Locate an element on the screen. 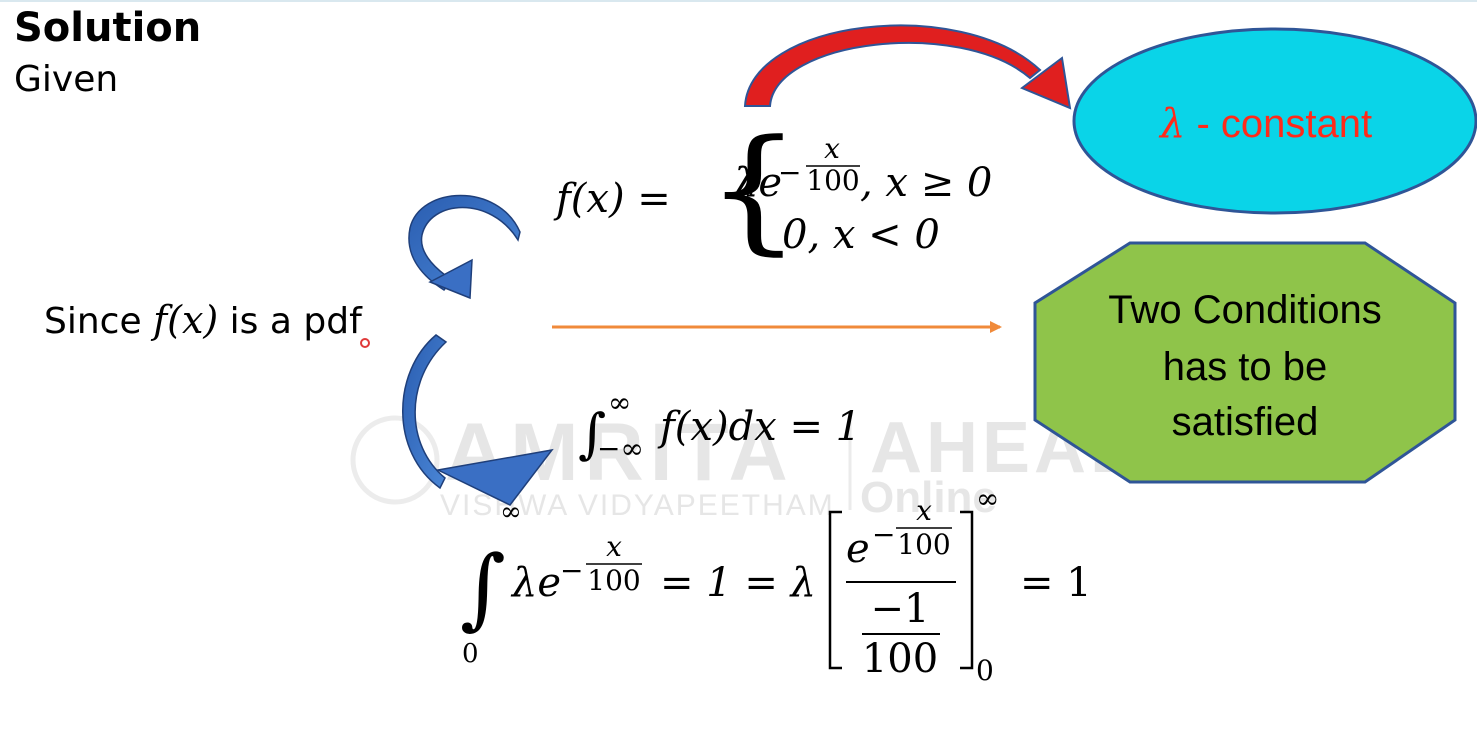 This screenshot has width=1477, height=756. lambda-callout: λ - constant is located at coordinates (1274, 121).